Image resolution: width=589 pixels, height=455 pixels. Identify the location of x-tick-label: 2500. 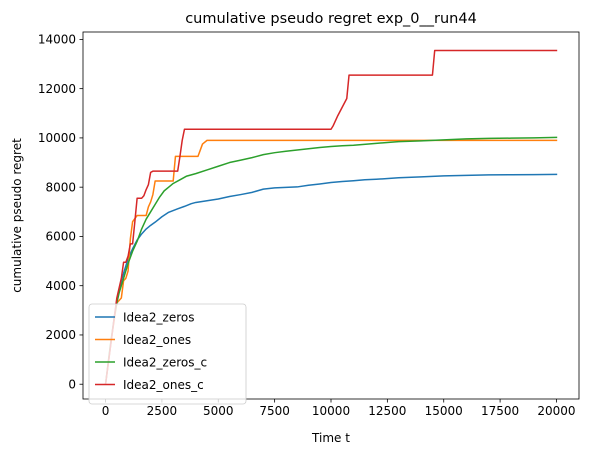
(162, 411).